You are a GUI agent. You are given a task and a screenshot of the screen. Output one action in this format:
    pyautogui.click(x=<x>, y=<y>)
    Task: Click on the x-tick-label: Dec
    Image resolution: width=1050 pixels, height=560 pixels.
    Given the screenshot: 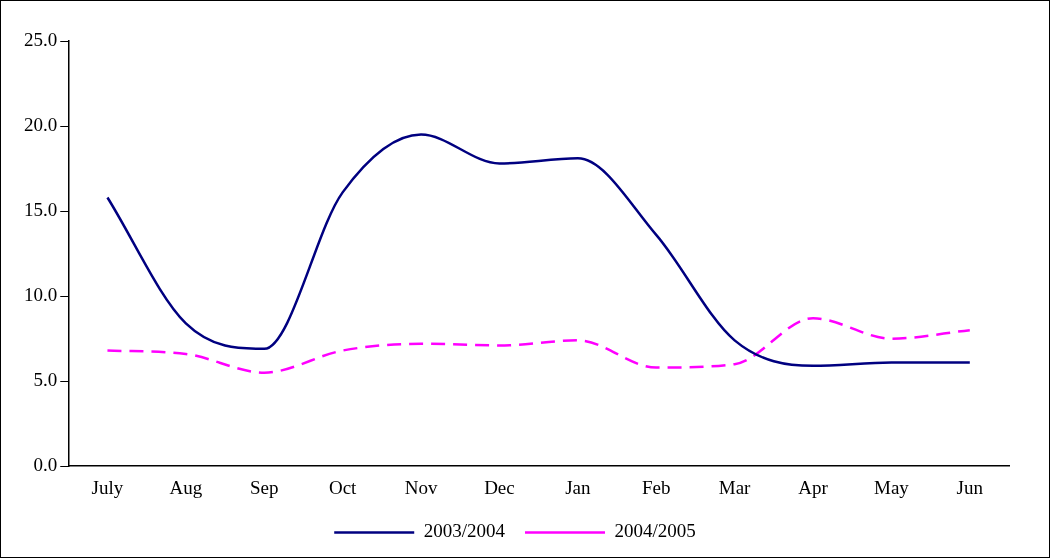 What is the action you would take?
    pyautogui.click(x=499, y=487)
    